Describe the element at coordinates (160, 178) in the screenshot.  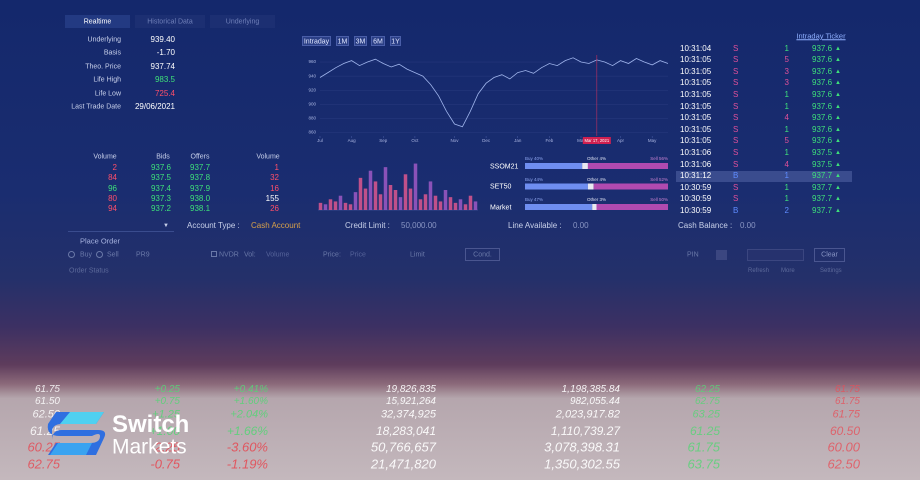
I see `bid-price: 937.5` at that location.